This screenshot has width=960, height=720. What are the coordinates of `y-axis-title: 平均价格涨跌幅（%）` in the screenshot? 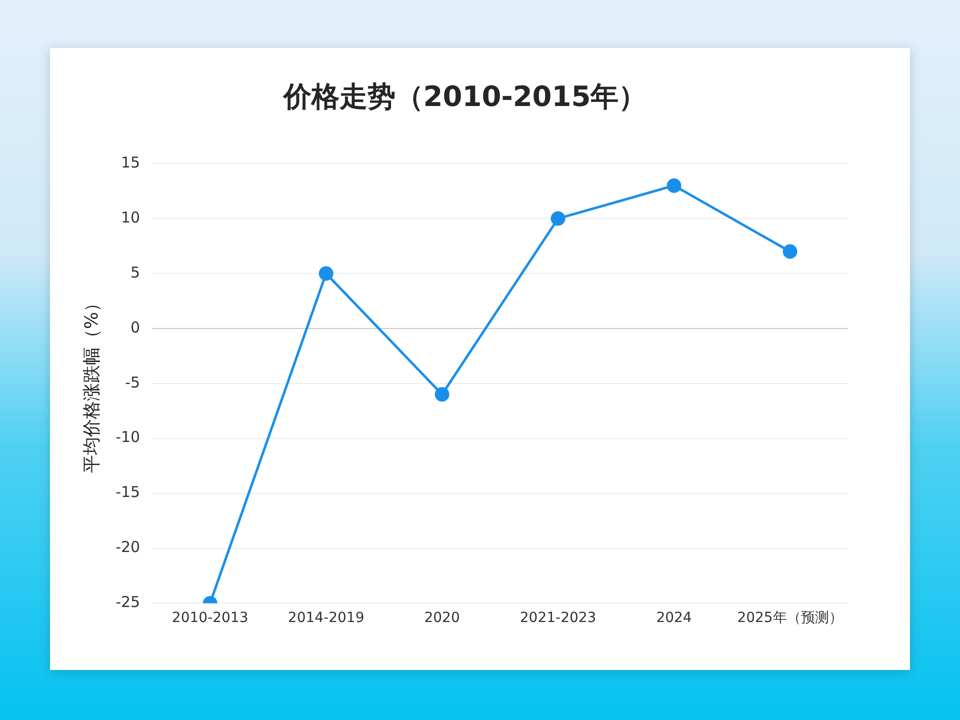 It's located at (91, 383).